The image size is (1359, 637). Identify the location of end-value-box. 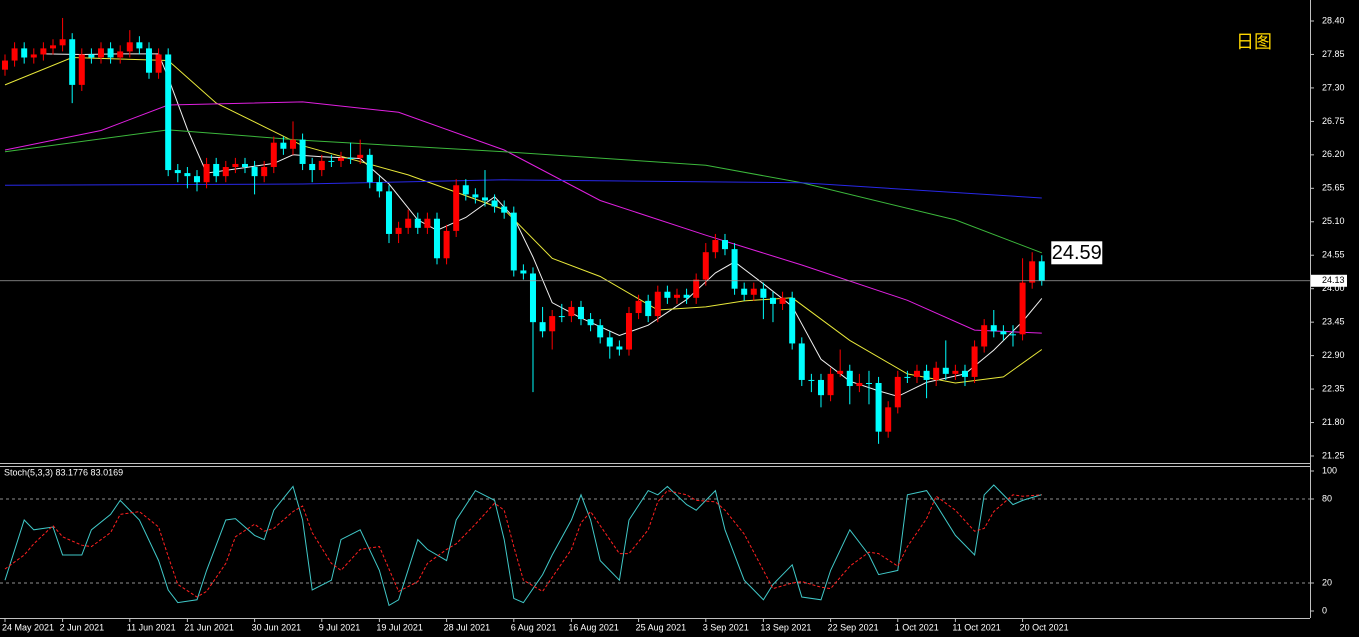
(1077, 253).